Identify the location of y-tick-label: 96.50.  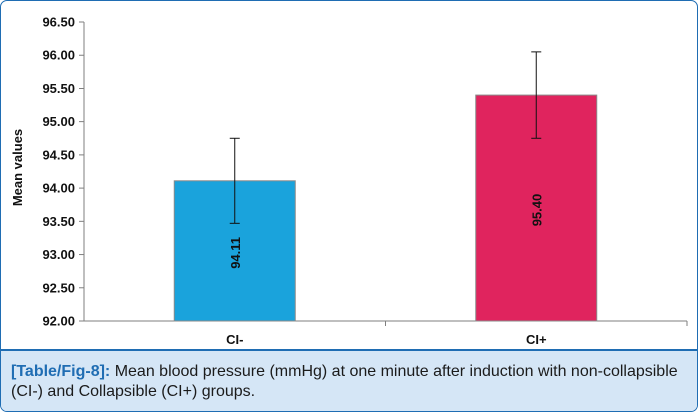
(58, 22).